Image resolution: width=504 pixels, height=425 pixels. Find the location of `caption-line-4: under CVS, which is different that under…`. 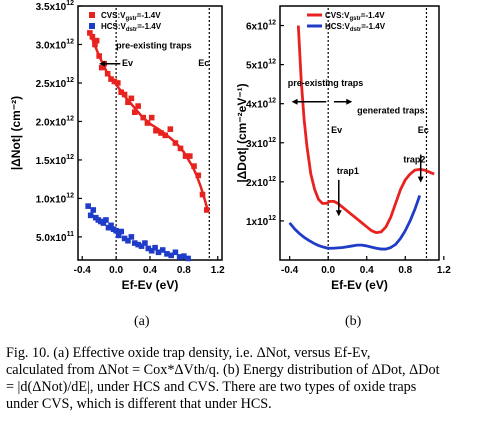

caption-line-4: under CVS, which is different that under… is located at coordinates (139, 404).